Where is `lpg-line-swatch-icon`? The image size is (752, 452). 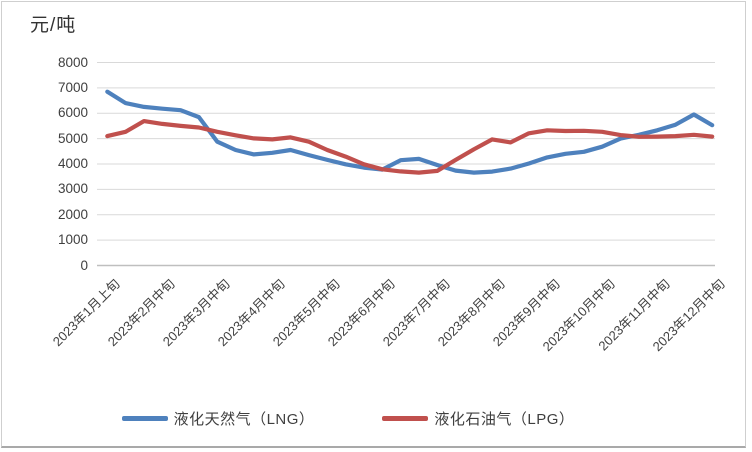
lpg-line-swatch-icon is located at coordinates (405, 418).